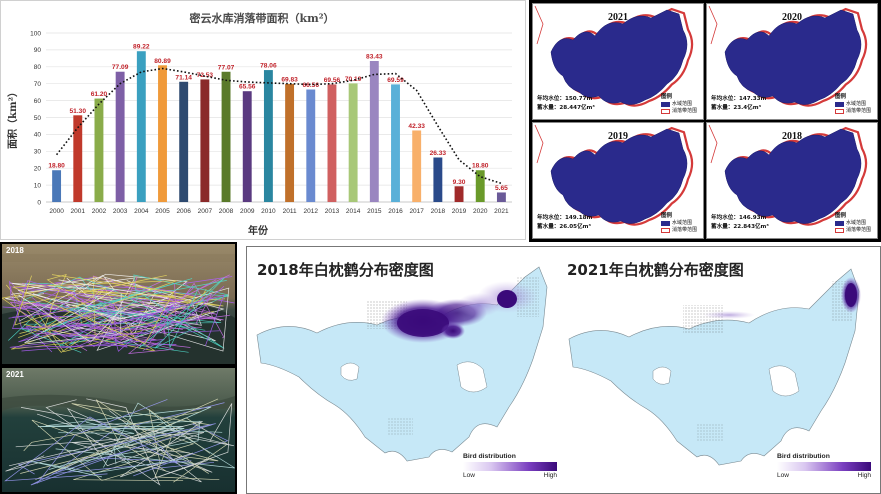  What do you see at coordinates (120, 211) in the screenshot?
I see `x-tick-label: 2003` at bounding box center [120, 211].